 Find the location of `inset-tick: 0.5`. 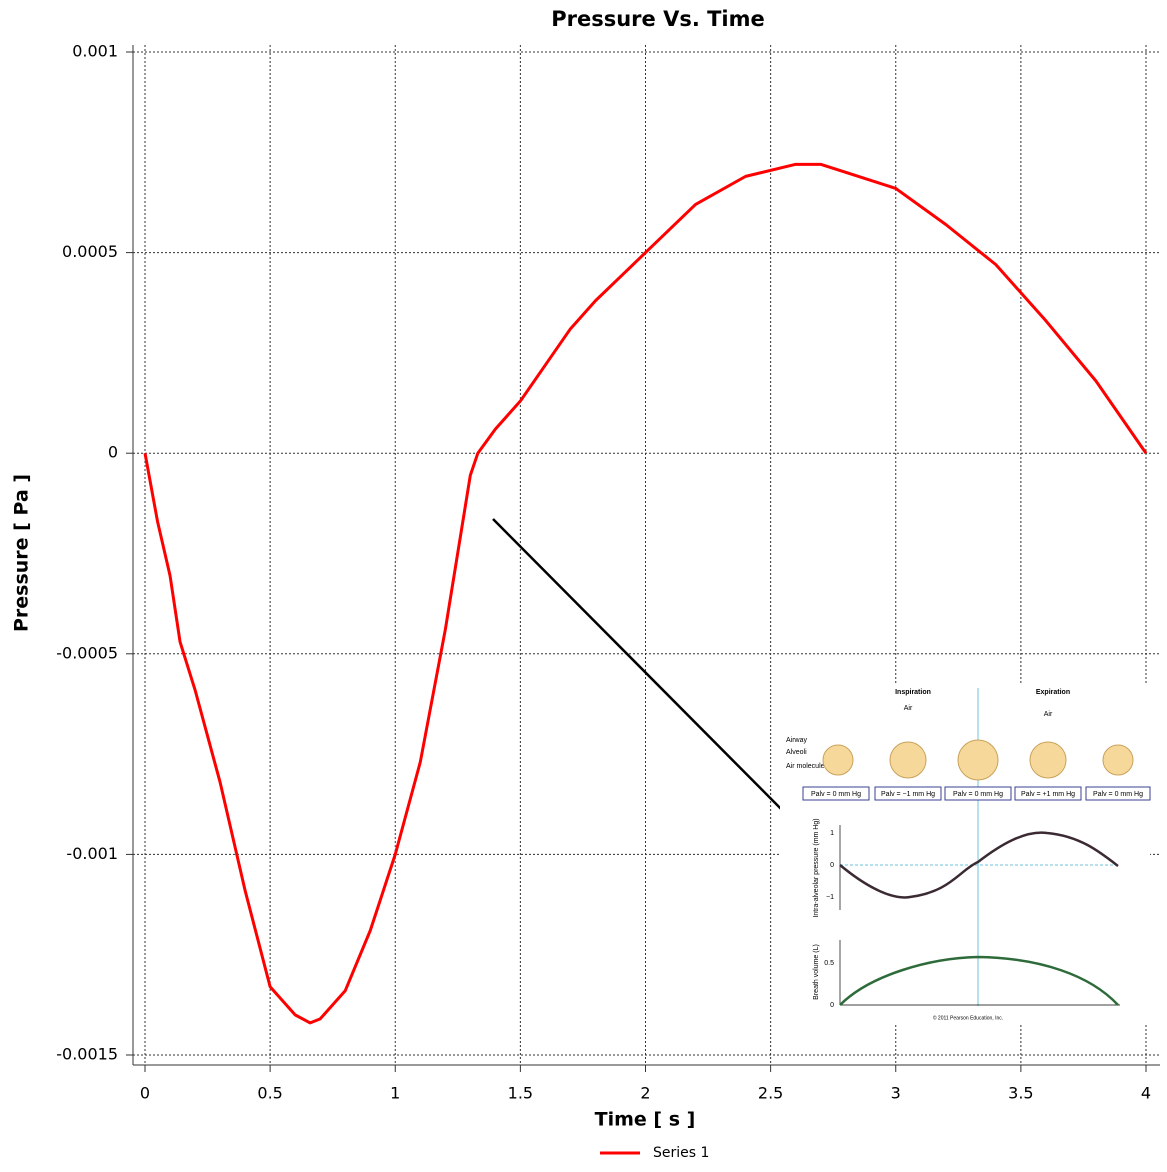

inset-tick: 0.5 is located at coordinates (829, 963).